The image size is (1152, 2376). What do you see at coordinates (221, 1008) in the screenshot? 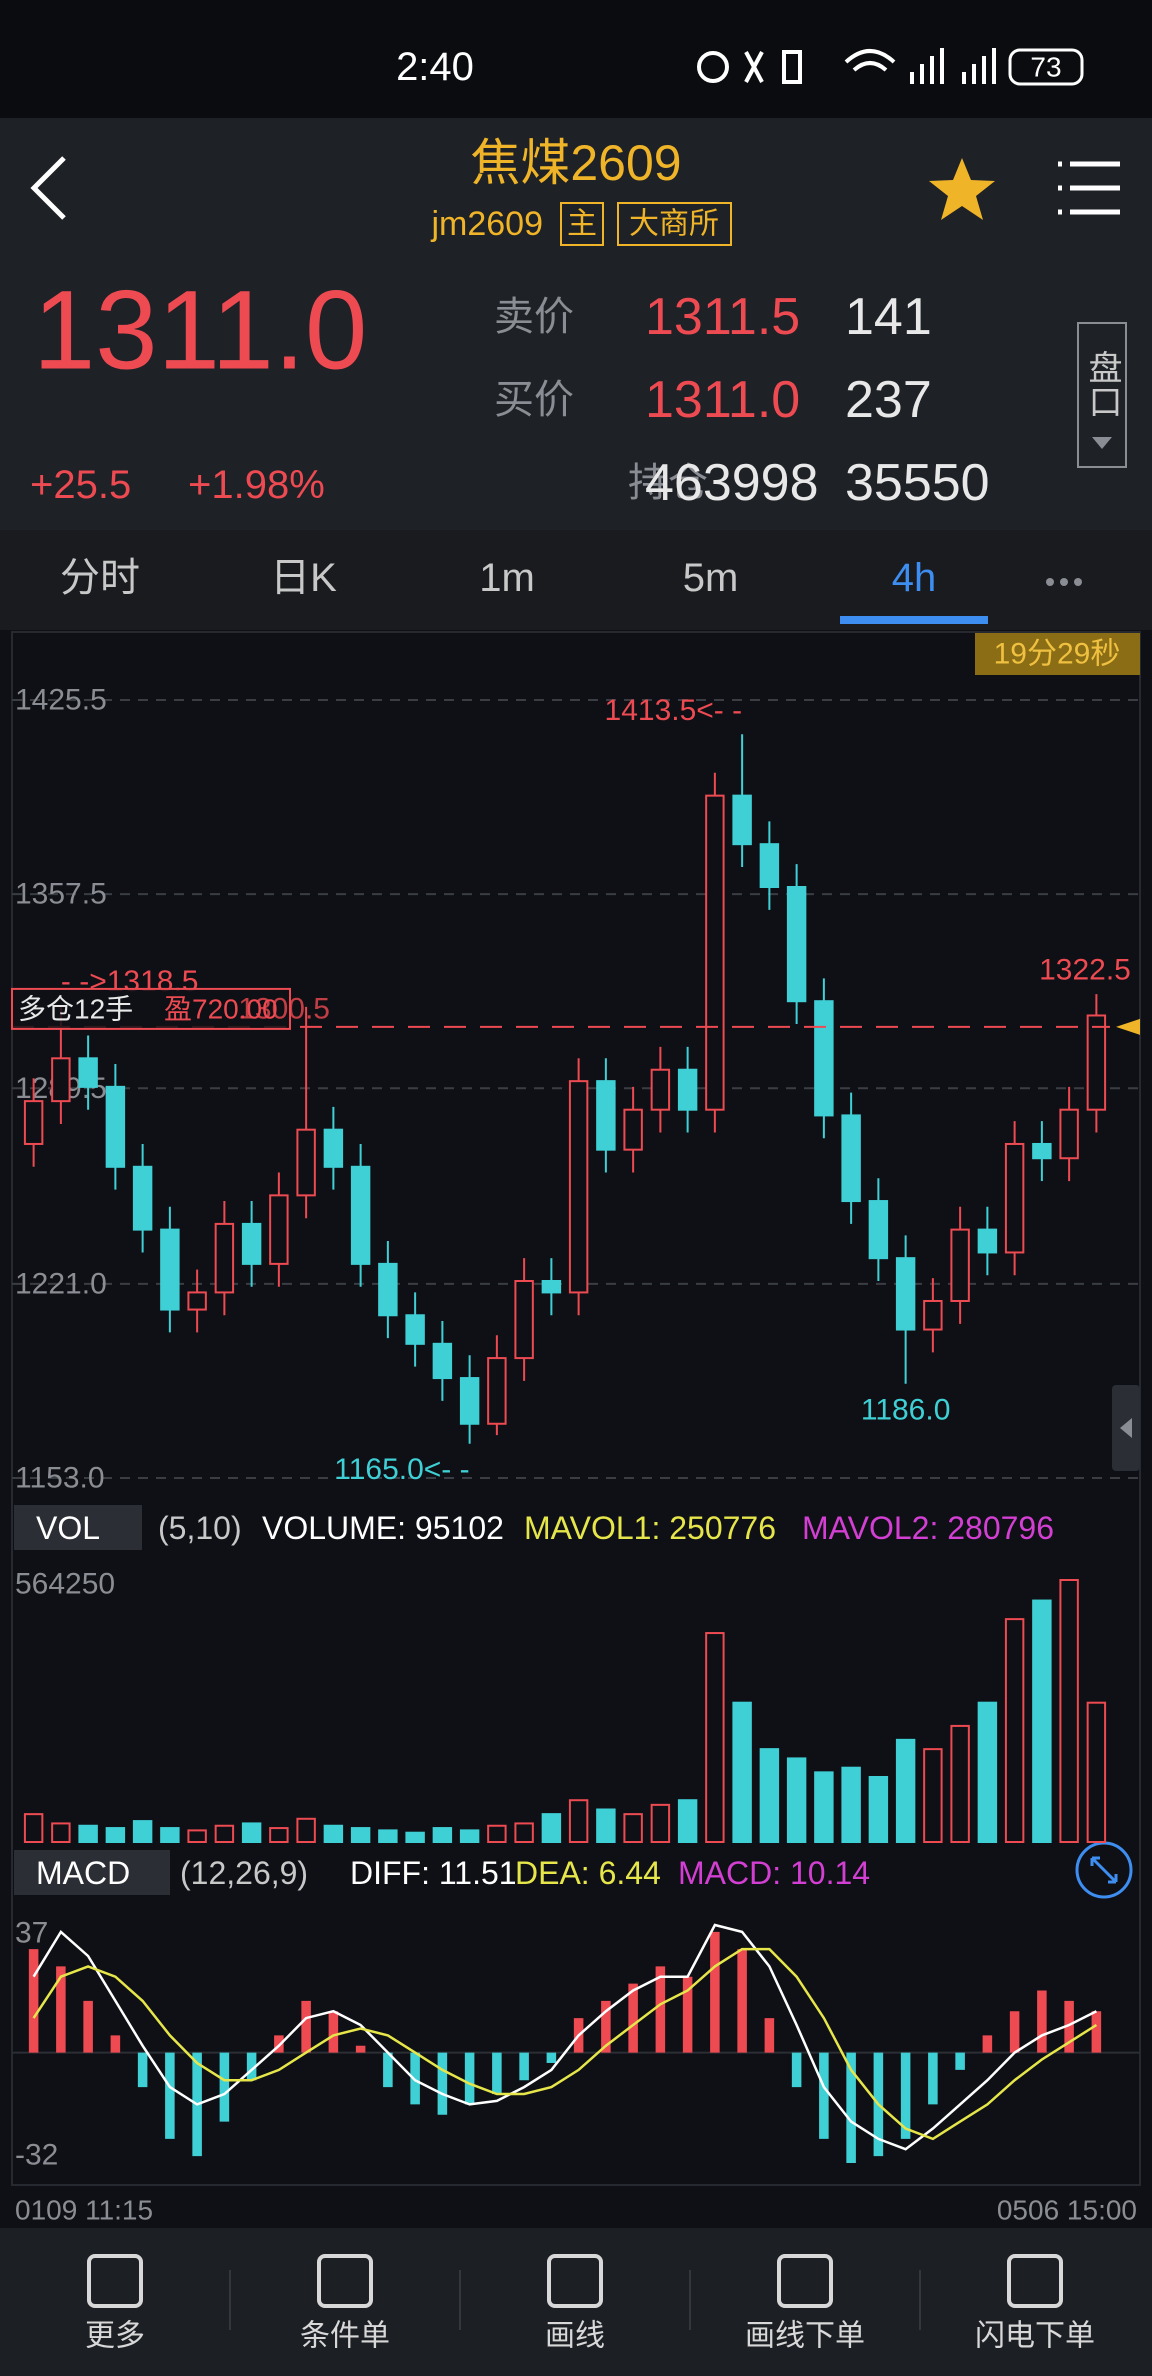
I see `position-profit: 盈720.00` at bounding box center [221, 1008].